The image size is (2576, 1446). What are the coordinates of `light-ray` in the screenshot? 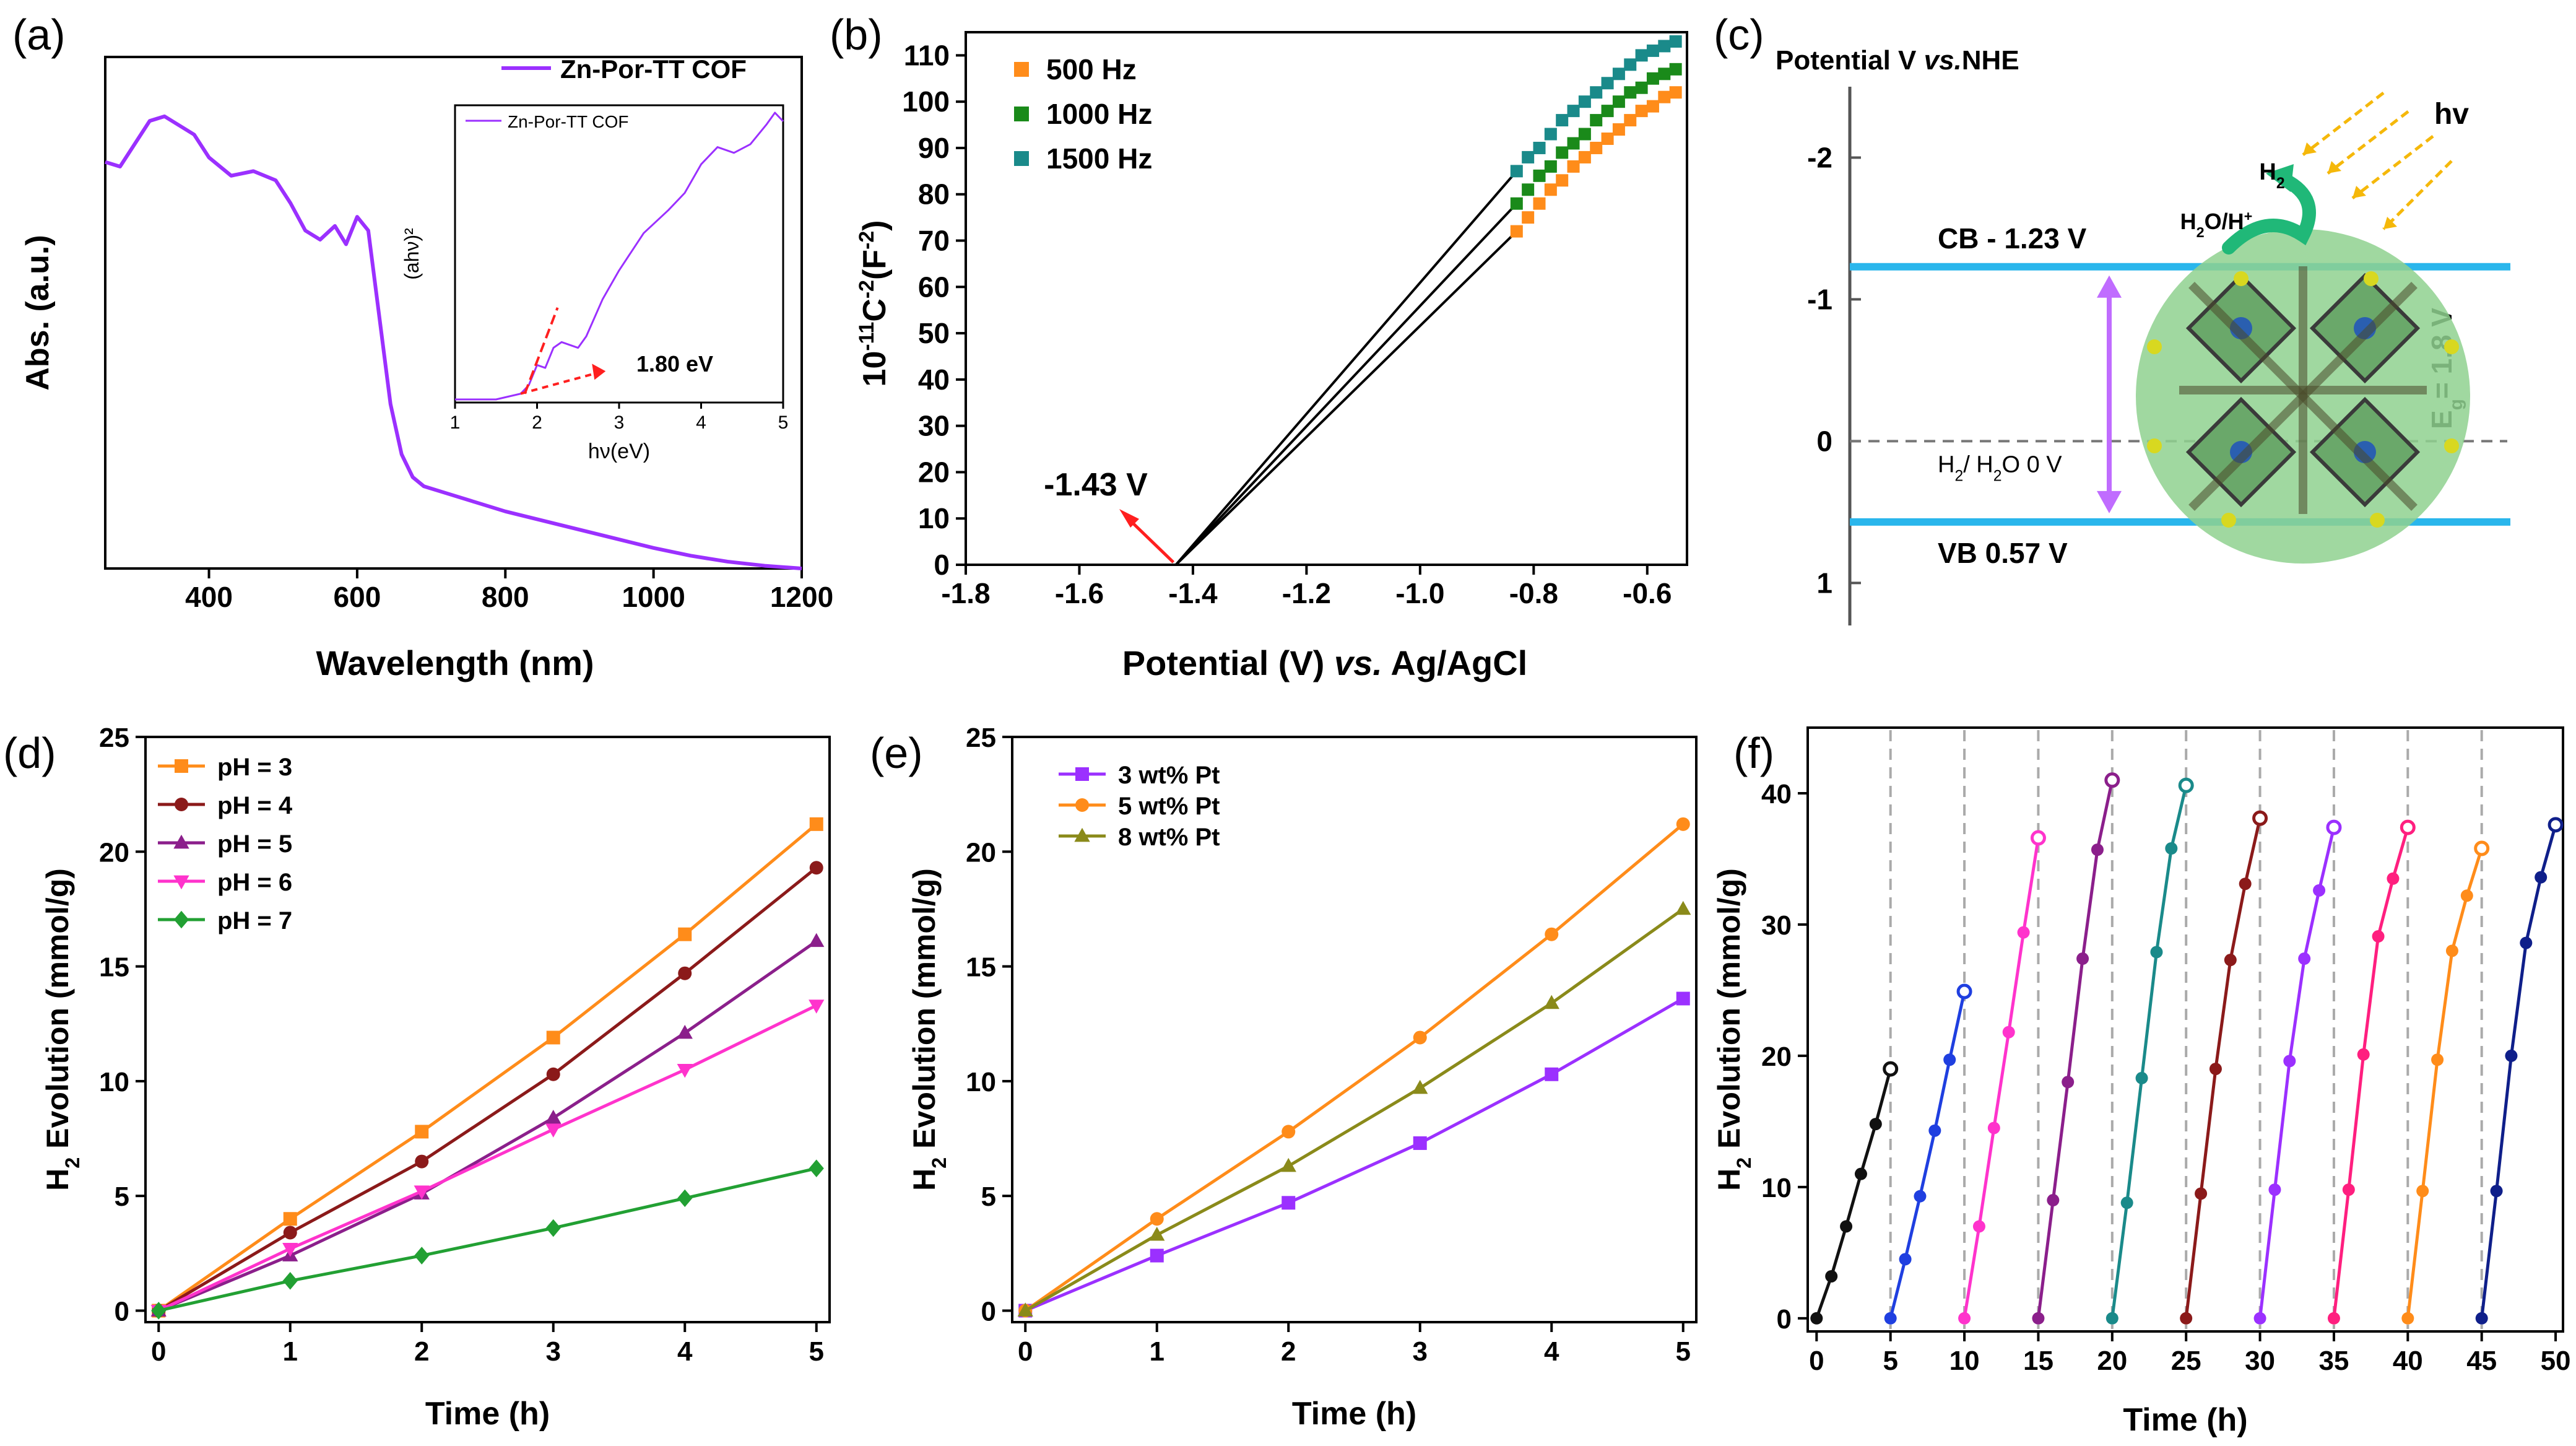 It's located at (2368, 142).